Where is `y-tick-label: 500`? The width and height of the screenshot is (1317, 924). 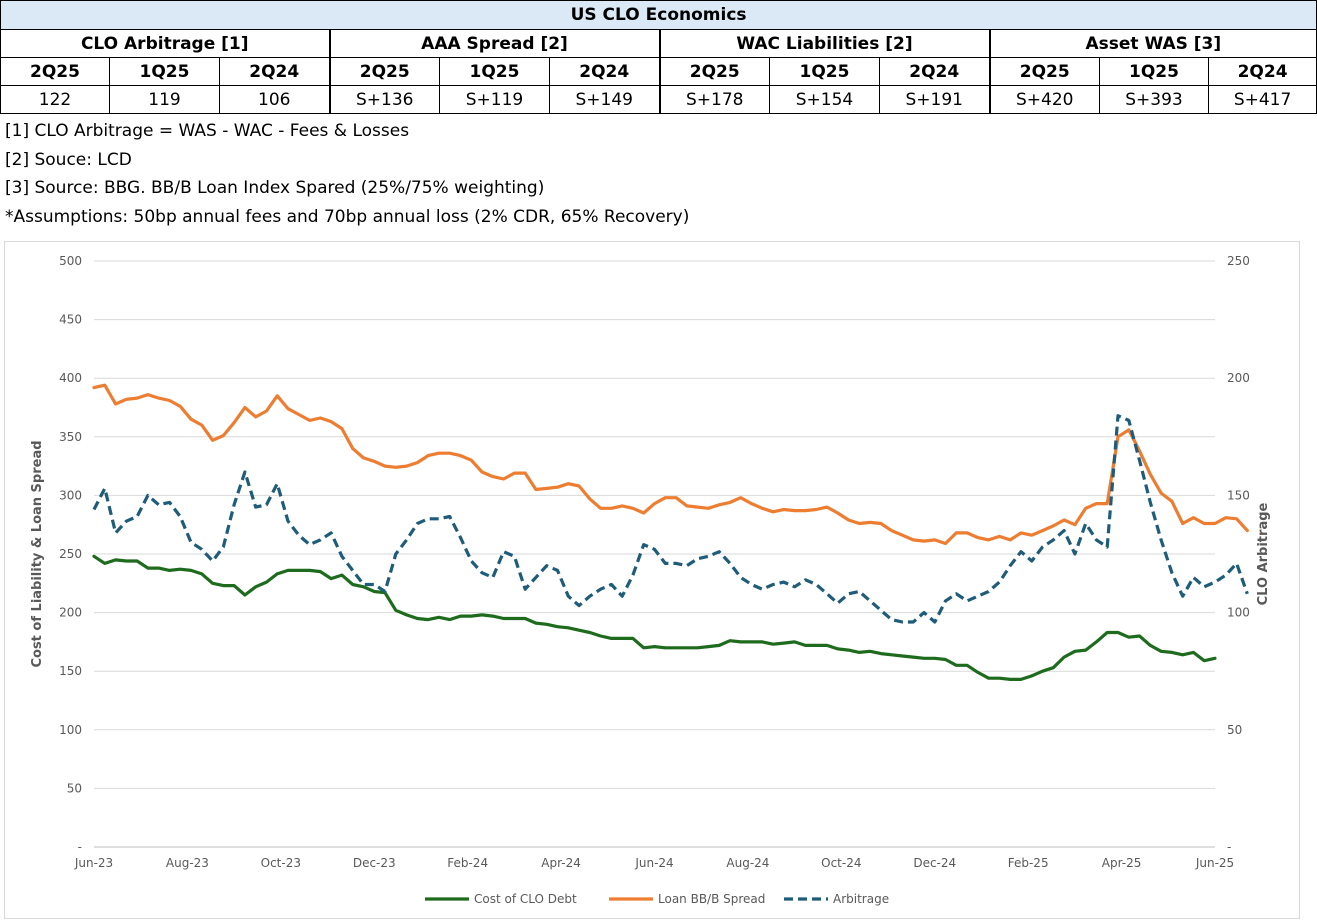
y-tick-label: 500 is located at coordinates (70, 261).